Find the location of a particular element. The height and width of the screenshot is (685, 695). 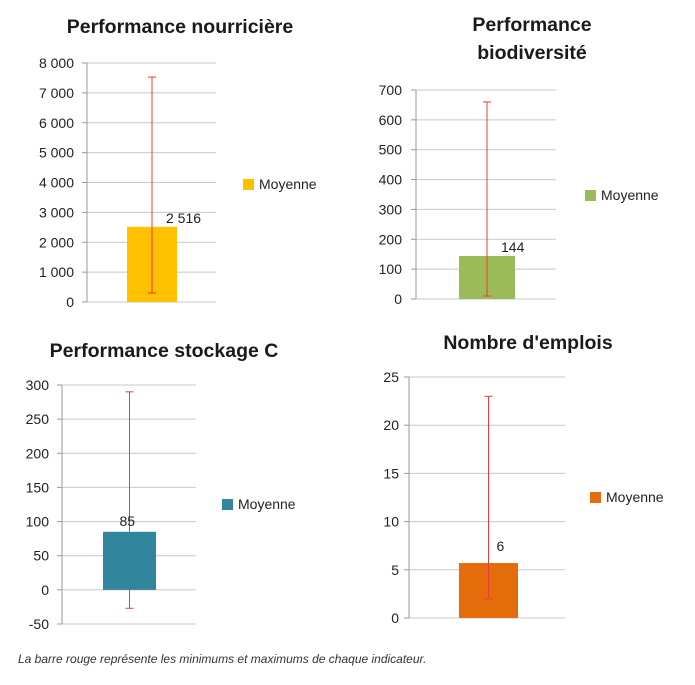

y-tick-label: 7 000 is located at coordinates (56, 93).